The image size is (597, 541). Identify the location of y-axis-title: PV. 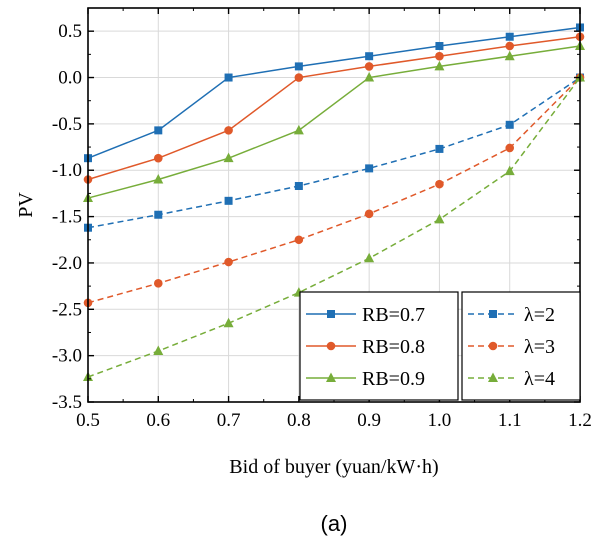
(26, 205).